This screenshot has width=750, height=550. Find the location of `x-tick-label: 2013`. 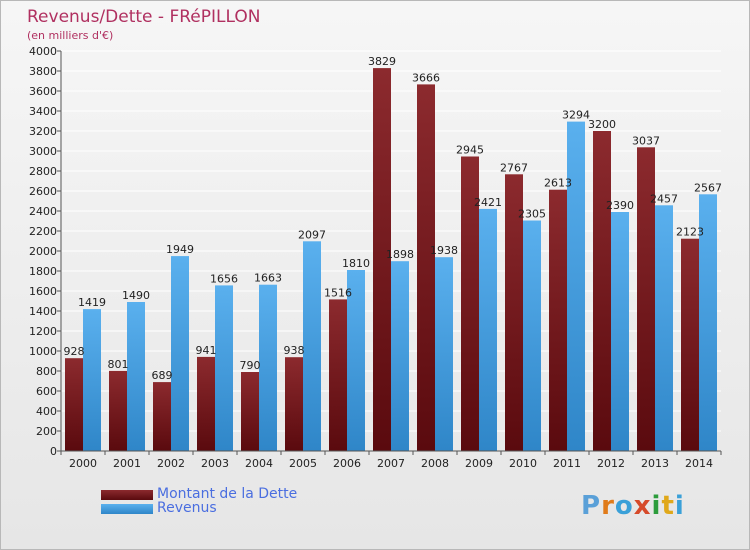

x-tick-label: 2013 is located at coordinates (655, 463).